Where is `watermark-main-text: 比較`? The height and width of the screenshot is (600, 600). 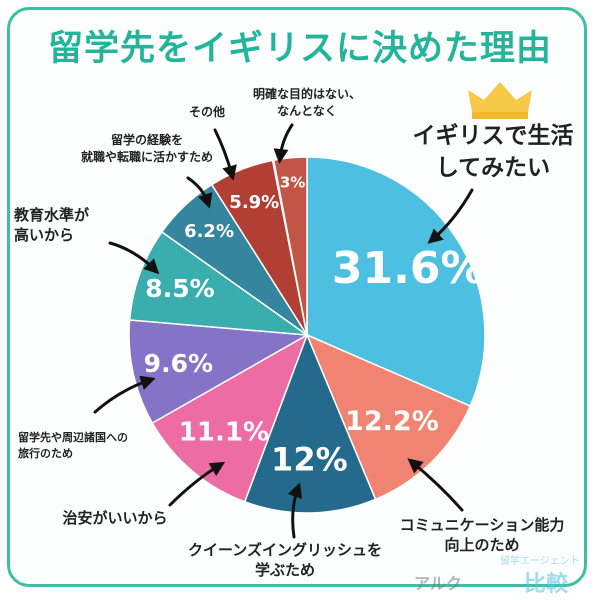
watermark-main-text: 比較 is located at coordinates (546, 584).